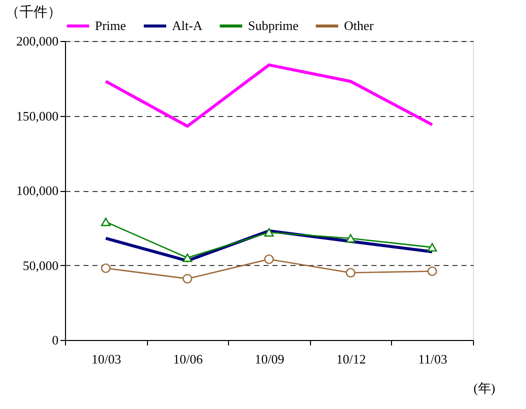 This screenshot has width=526, height=409. What do you see at coordinates (269, 95) in the screenshot?
I see `line-series` at bounding box center [269, 95].